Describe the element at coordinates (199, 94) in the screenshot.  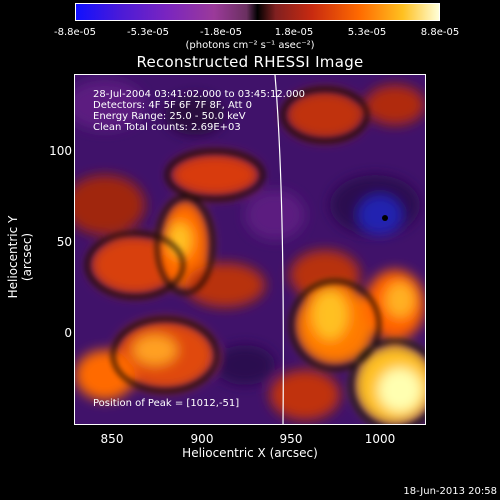
I see `time-range-label: 28-Jul-2004 03:41:02.000 to 03:45:12.000` at that location.